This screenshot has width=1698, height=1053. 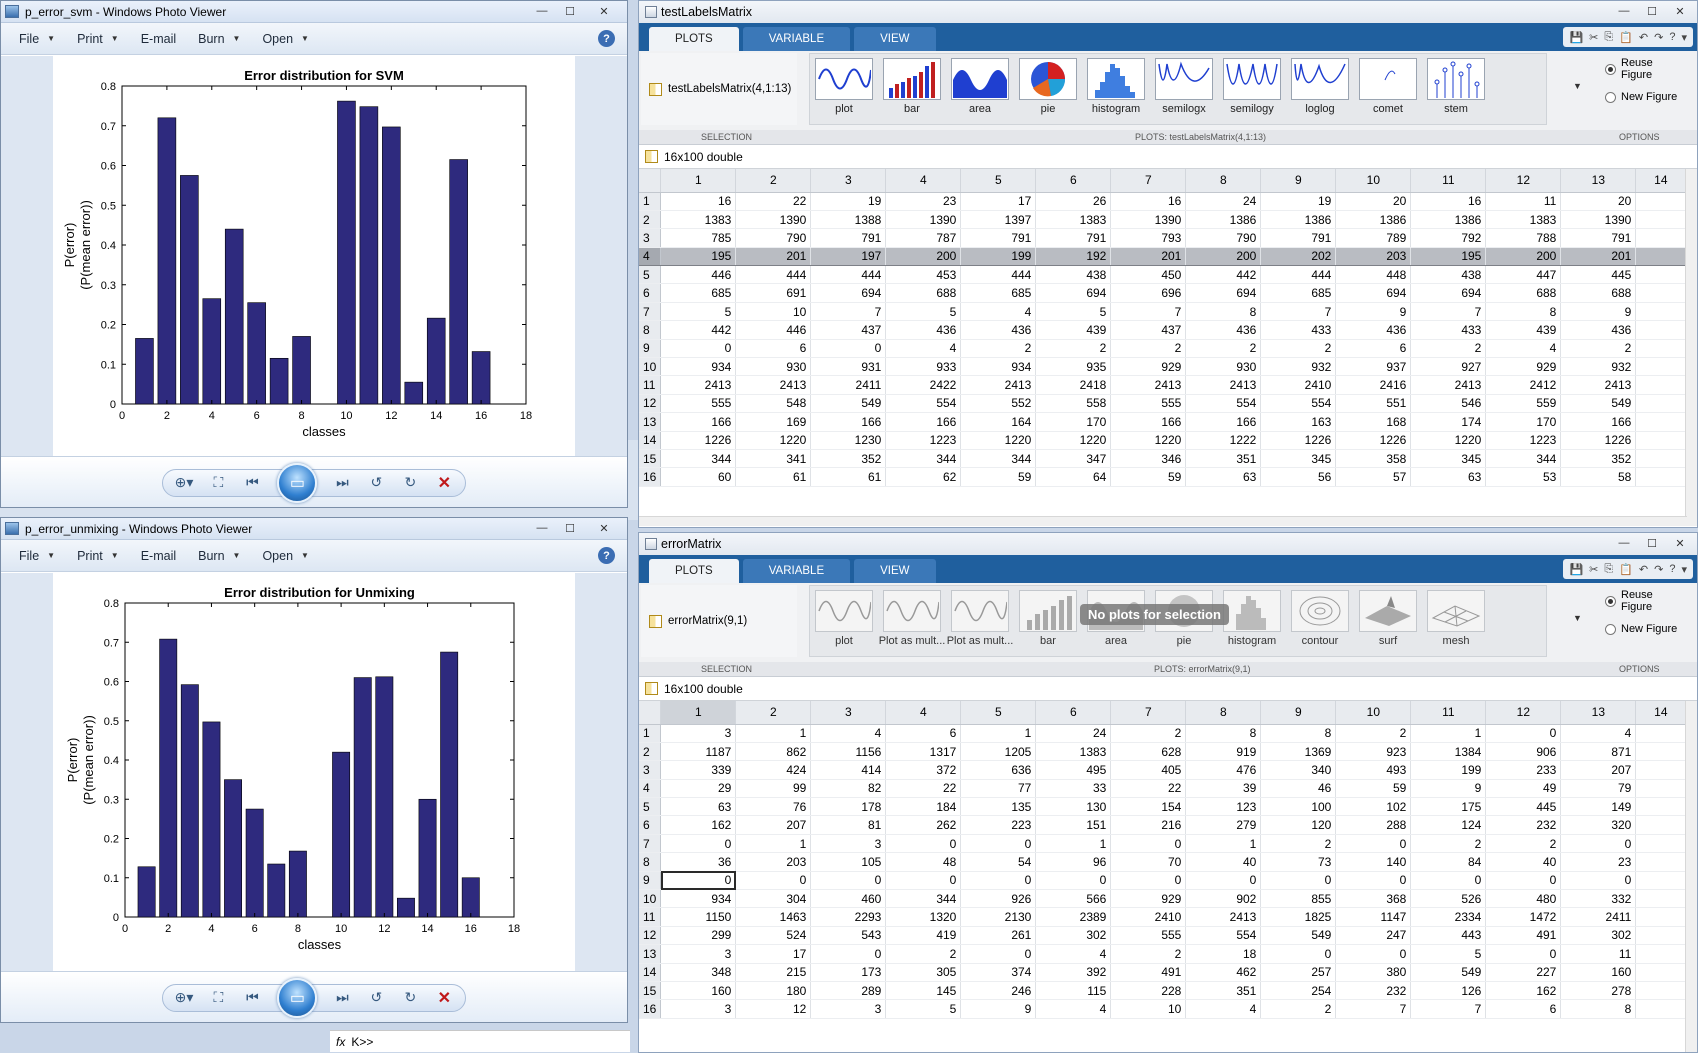 What do you see at coordinates (1598, 330) in the screenshot?
I see `table-cell: 436` at bounding box center [1598, 330].